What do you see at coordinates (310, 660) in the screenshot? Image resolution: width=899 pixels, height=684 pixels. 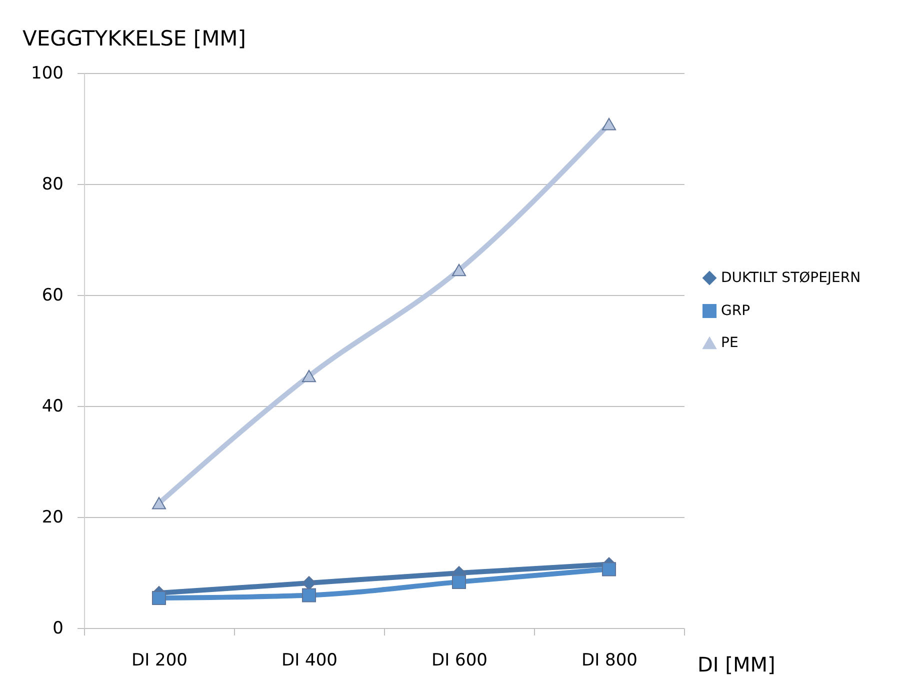 I see `x-tick-label: DI 400` at bounding box center [310, 660].